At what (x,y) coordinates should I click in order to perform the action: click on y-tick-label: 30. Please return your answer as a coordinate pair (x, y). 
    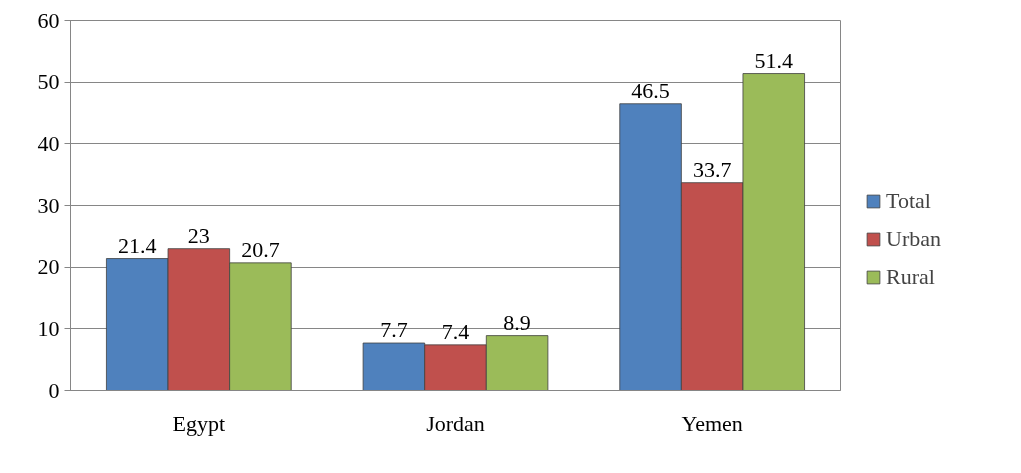
    Looking at the image, I should click on (48, 205).